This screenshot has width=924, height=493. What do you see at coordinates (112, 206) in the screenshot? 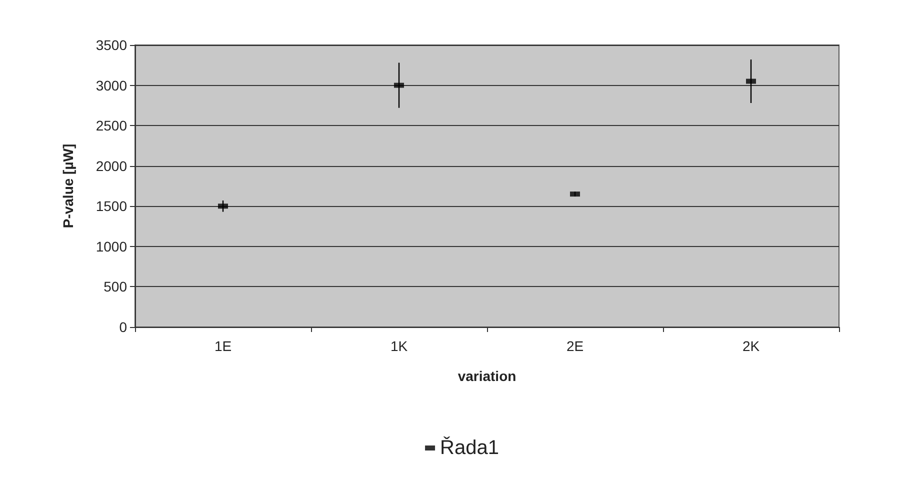
I see `y-tick-label: 1500` at bounding box center [112, 206].